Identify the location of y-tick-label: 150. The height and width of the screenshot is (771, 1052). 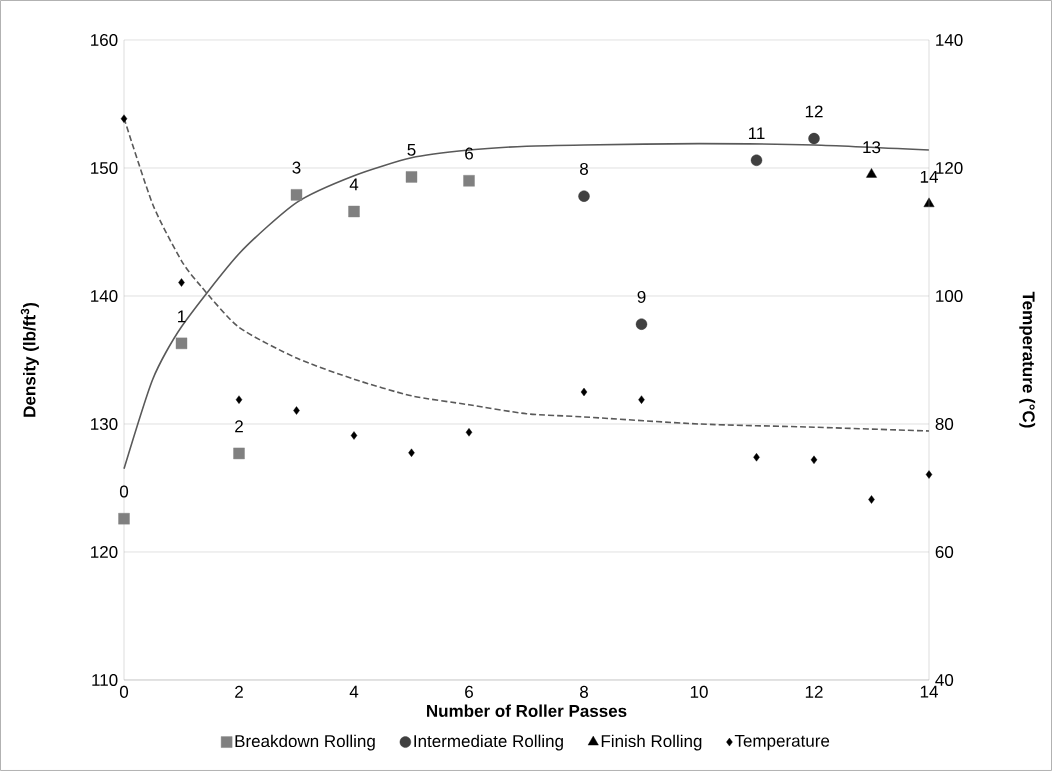
(104, 168).